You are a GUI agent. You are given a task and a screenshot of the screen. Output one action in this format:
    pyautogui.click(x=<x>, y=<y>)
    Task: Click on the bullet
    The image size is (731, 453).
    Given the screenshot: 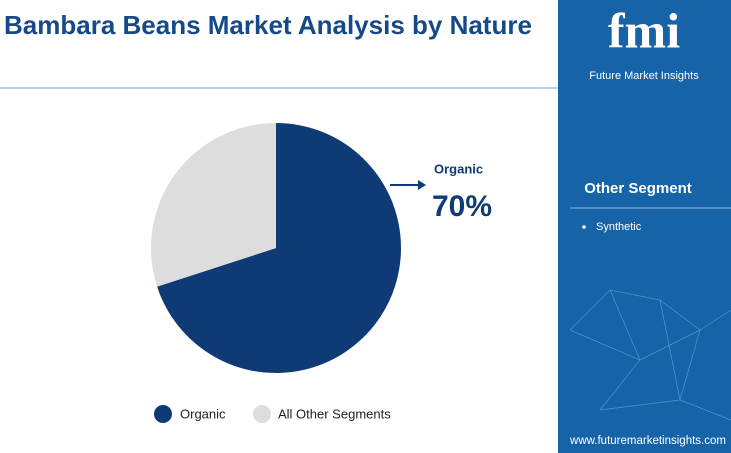 What is the action you would take?
    pyautogui.click(x=584, y=227)
    